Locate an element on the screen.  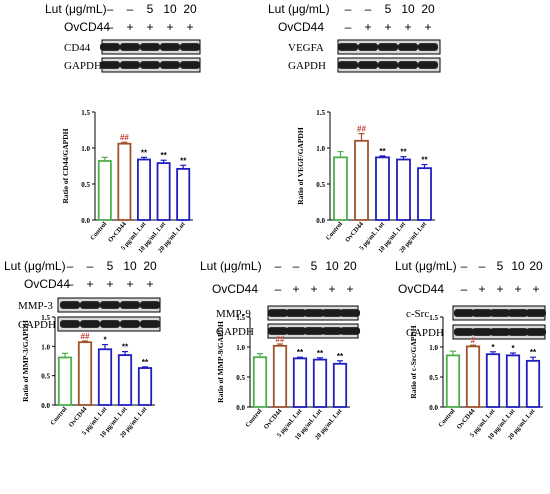
y-tick-label: 1.5 is located at coordinates (320, 113).